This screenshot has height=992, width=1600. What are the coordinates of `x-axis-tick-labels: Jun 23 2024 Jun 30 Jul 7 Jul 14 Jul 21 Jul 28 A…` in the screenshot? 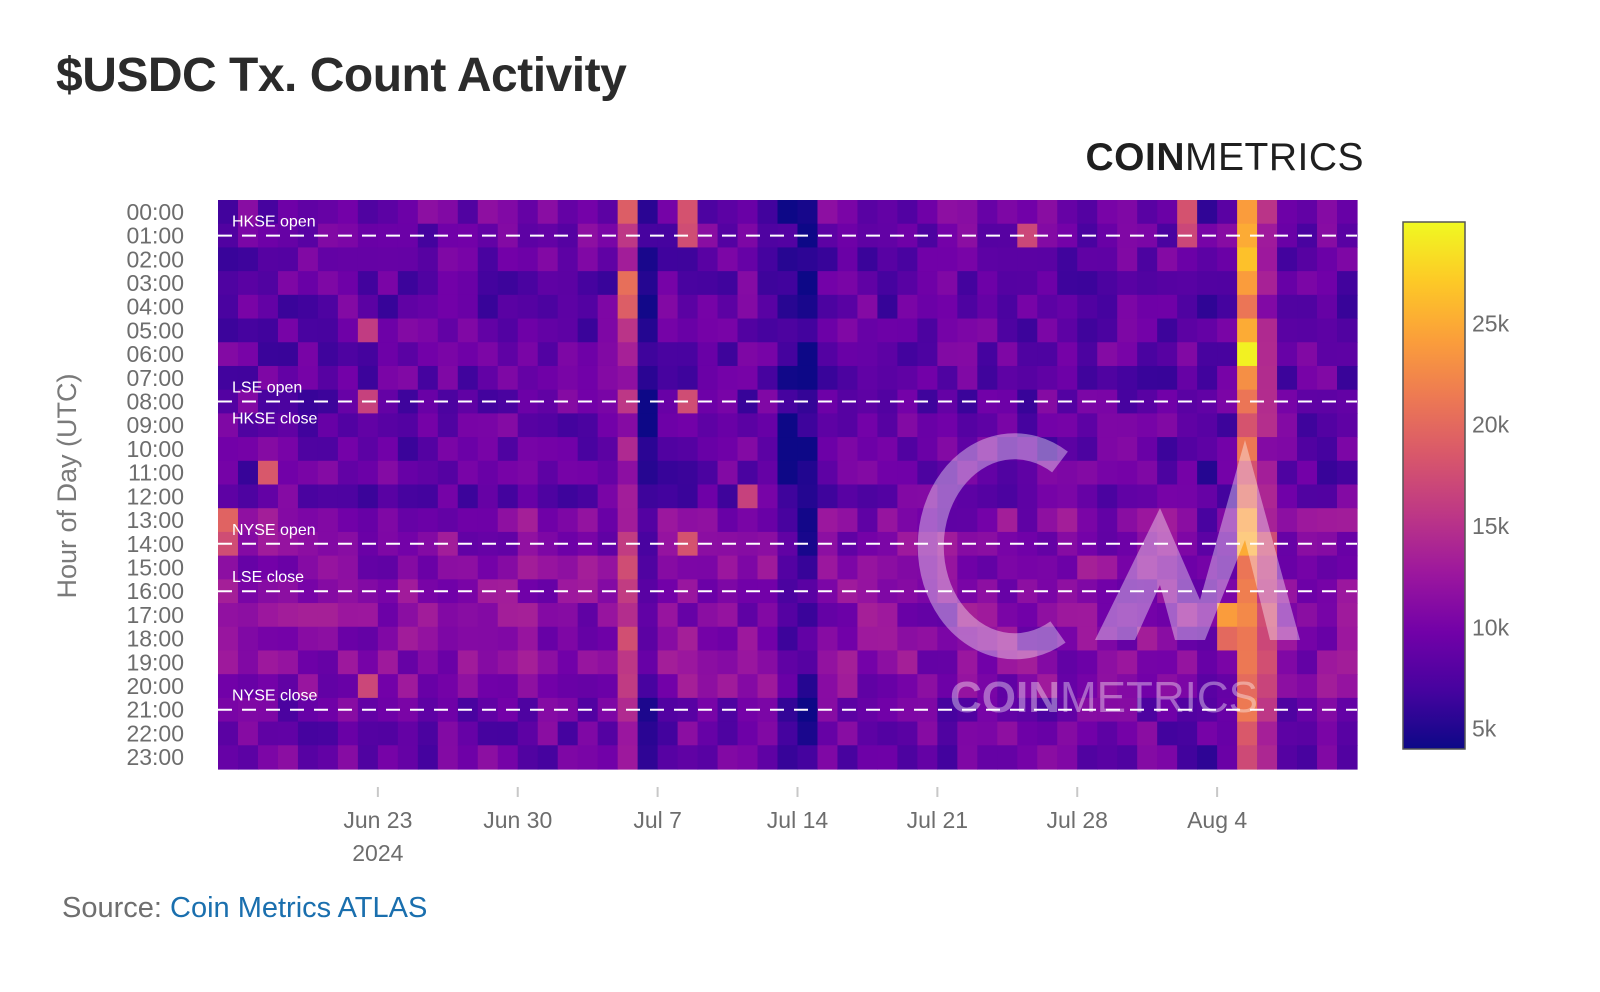 It's located at (795, 826).